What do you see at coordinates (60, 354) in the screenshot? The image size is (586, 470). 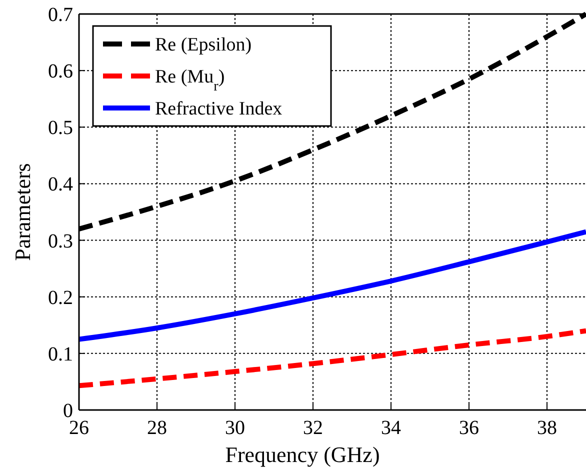 I see `y-tick-label: 0.1` at bounding box center [60, 354].